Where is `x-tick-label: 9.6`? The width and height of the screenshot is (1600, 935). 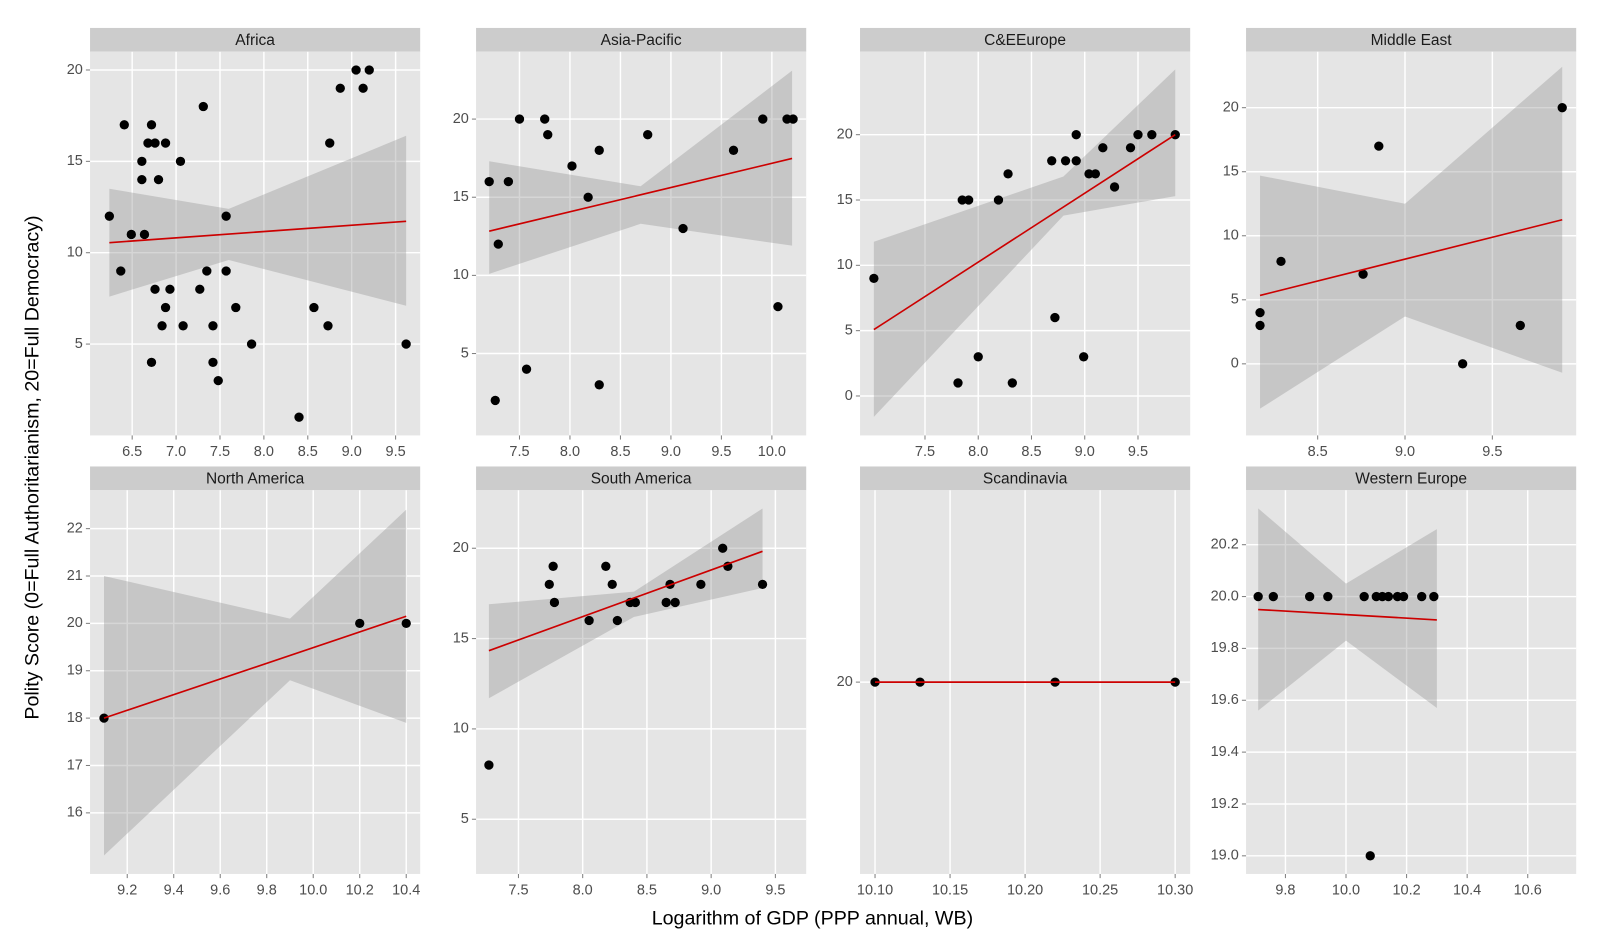
x-tick-label: 9.6 is located at coordinates (220, 890).